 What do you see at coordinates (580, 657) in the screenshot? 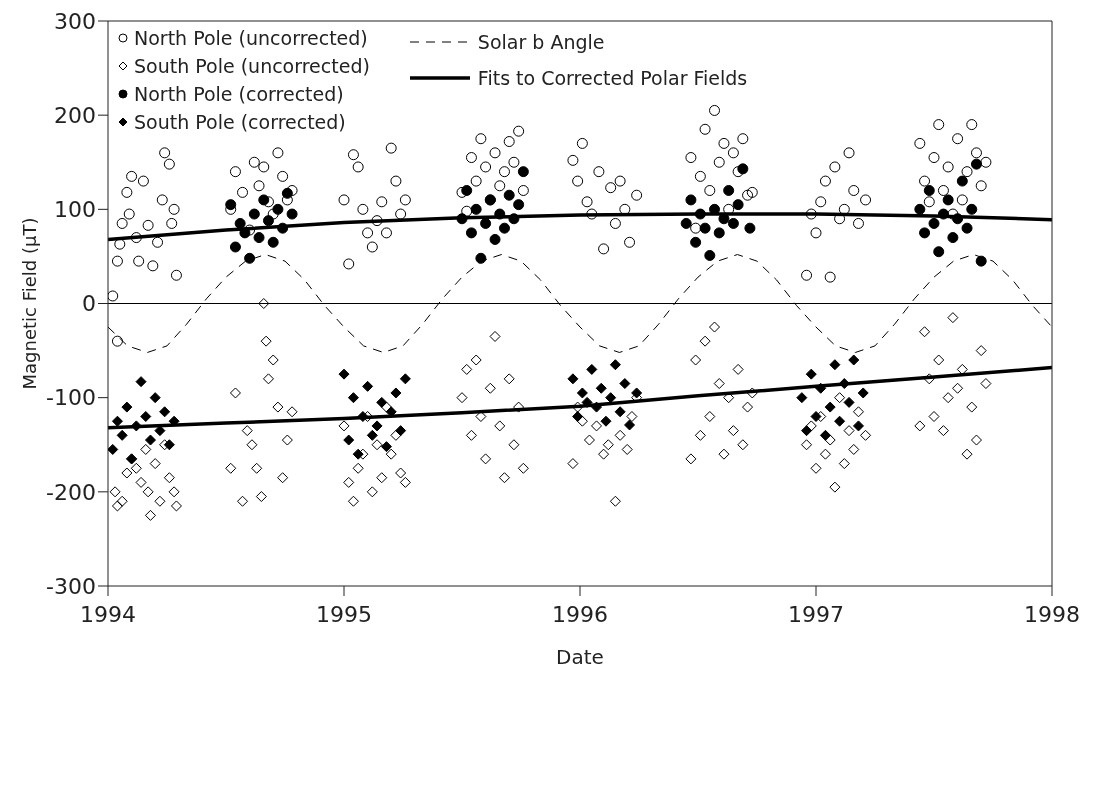
I see `x-axis-title: Date` at bounding box center [580, 657].